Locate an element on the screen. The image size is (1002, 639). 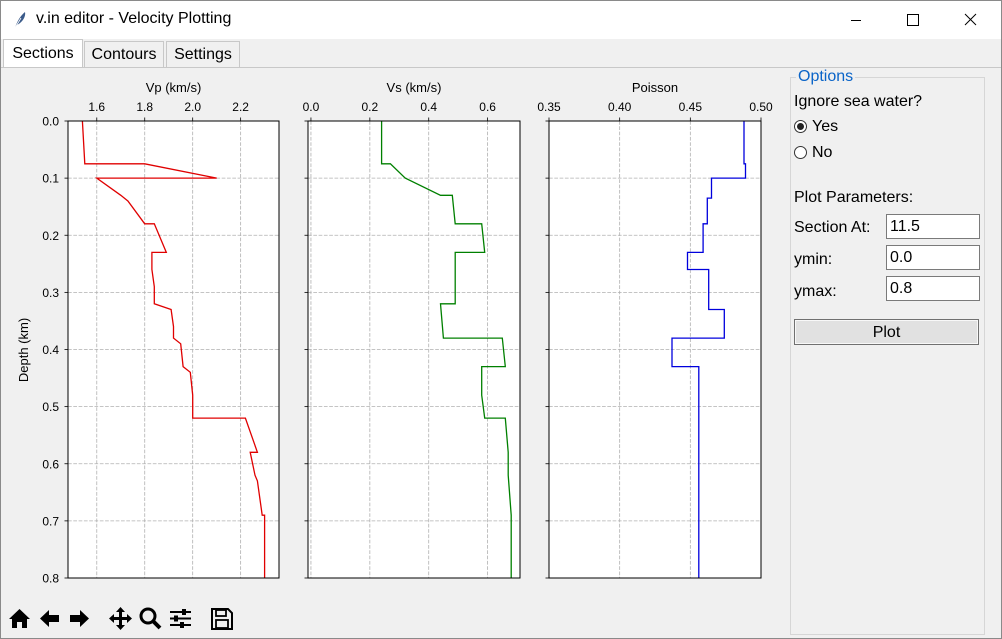
x-axis-label: Vs (km/s) is located at coordinates (414, 87).